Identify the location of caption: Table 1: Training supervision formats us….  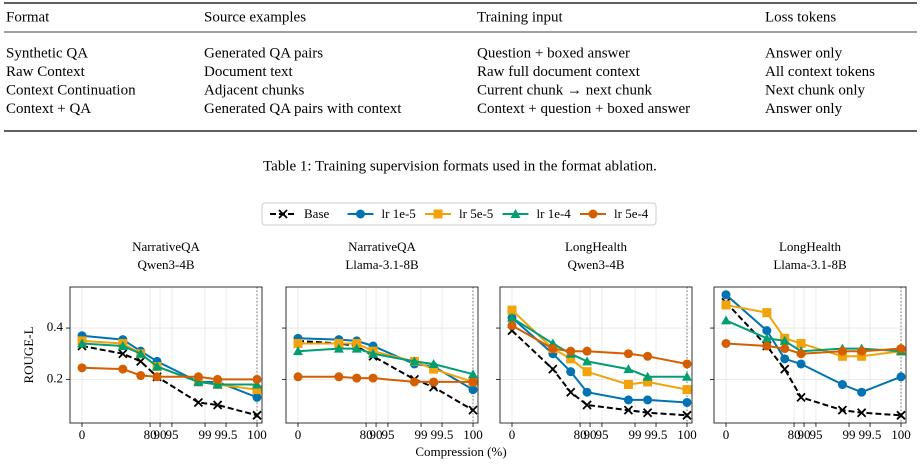
(460, 166).